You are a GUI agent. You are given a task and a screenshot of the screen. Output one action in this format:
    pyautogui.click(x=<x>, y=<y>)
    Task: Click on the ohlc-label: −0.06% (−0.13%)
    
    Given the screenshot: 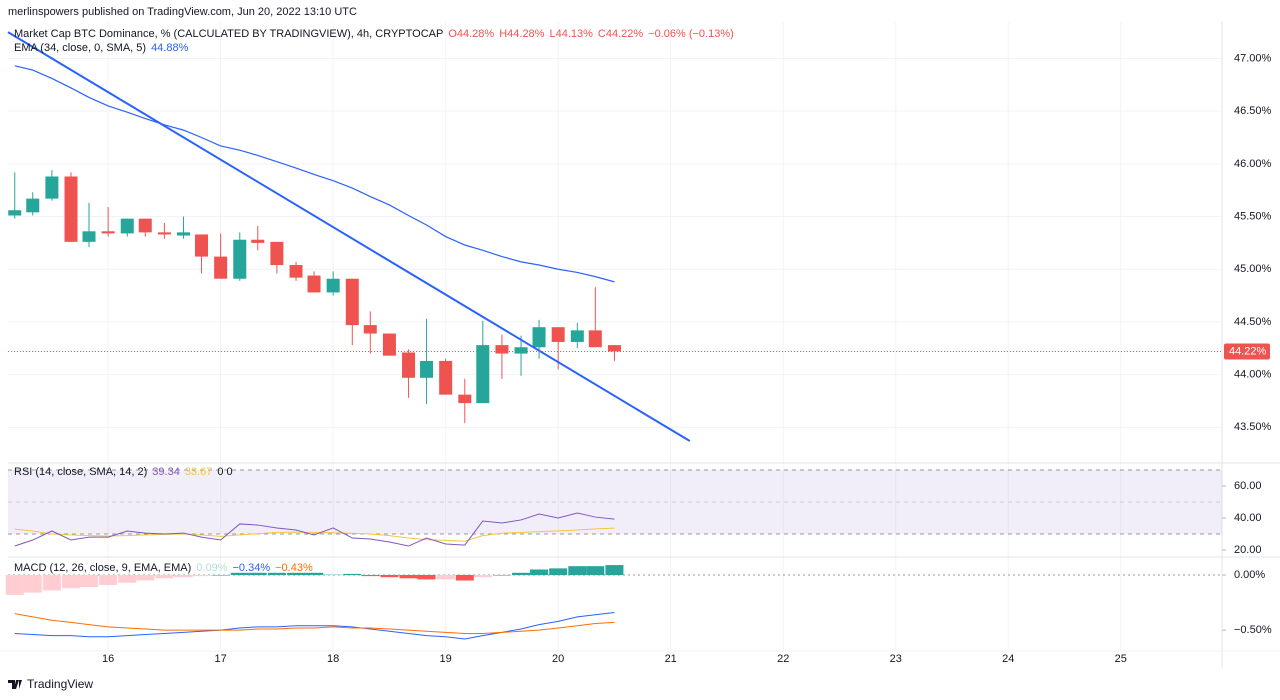 What is the action you would take?
    pyautogui.click(x=691, y=34)
    